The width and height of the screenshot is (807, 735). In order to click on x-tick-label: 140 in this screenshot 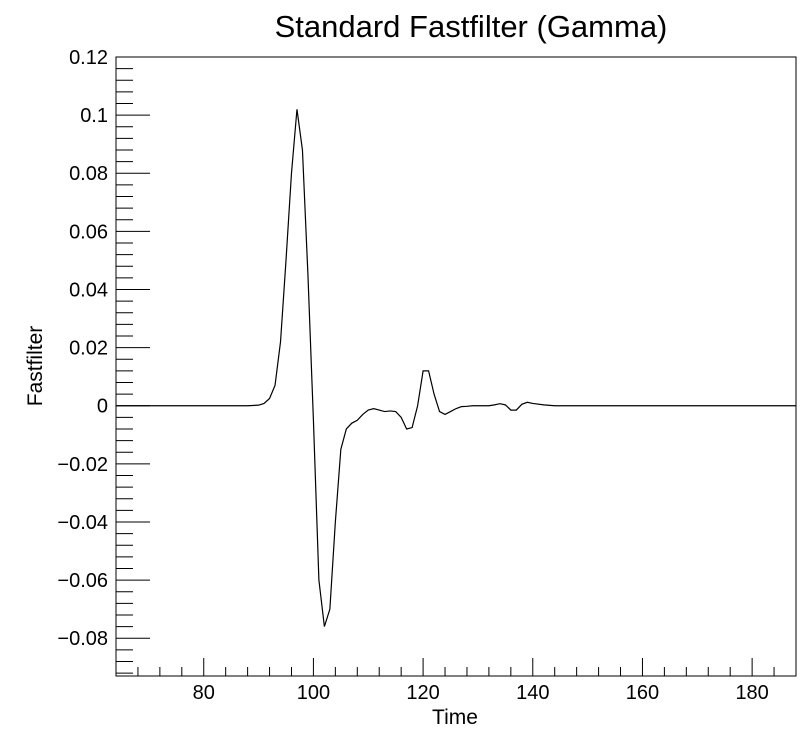, I will do `click(532, 693)`.